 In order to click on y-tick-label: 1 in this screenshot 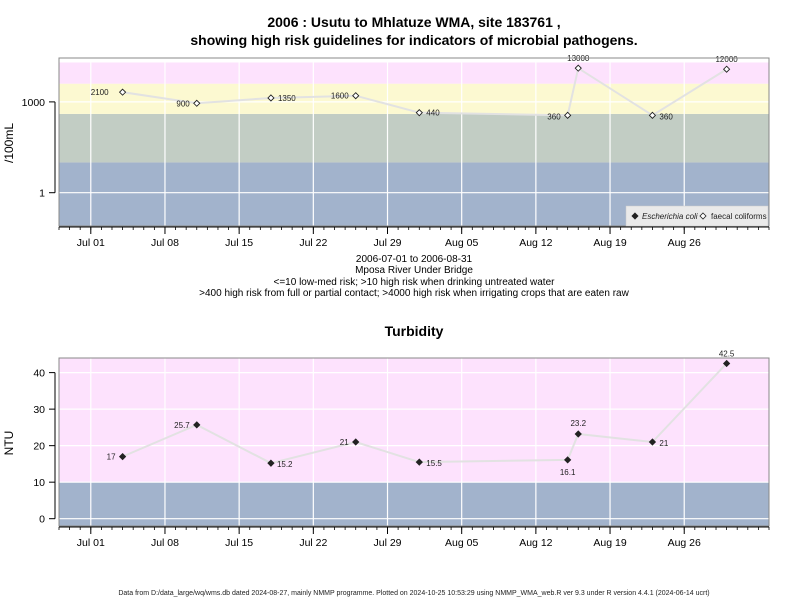, I will do `click(42, 194)`.